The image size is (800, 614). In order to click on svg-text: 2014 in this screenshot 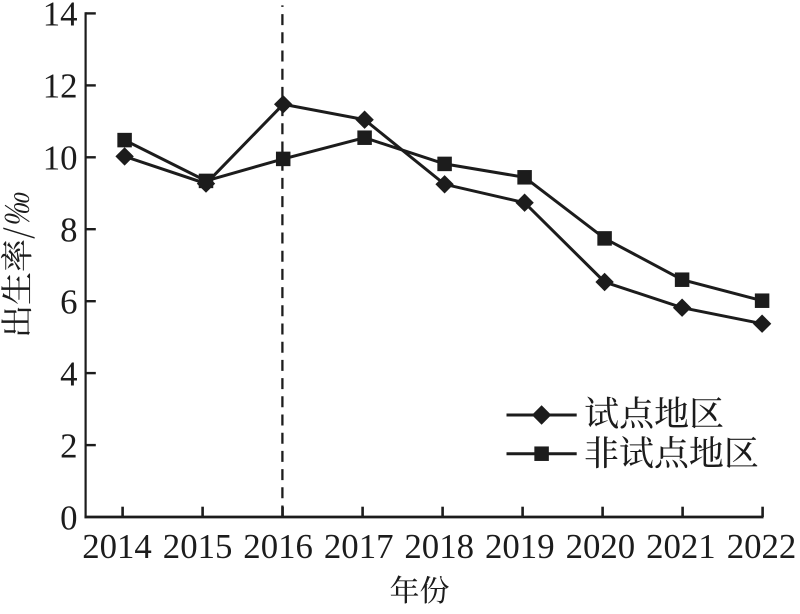, I will do `click(117, 546)`.